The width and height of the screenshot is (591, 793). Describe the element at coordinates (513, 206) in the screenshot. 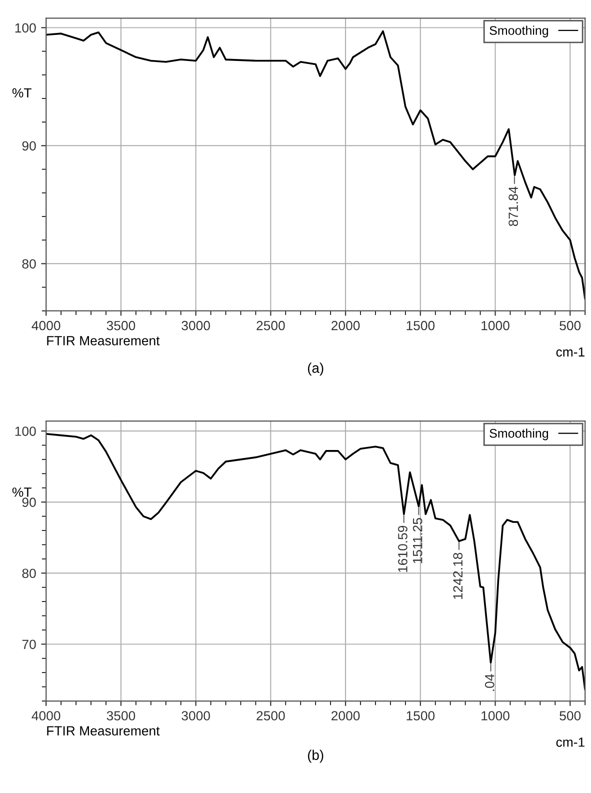

I see `annotation: 871.84` at that location.